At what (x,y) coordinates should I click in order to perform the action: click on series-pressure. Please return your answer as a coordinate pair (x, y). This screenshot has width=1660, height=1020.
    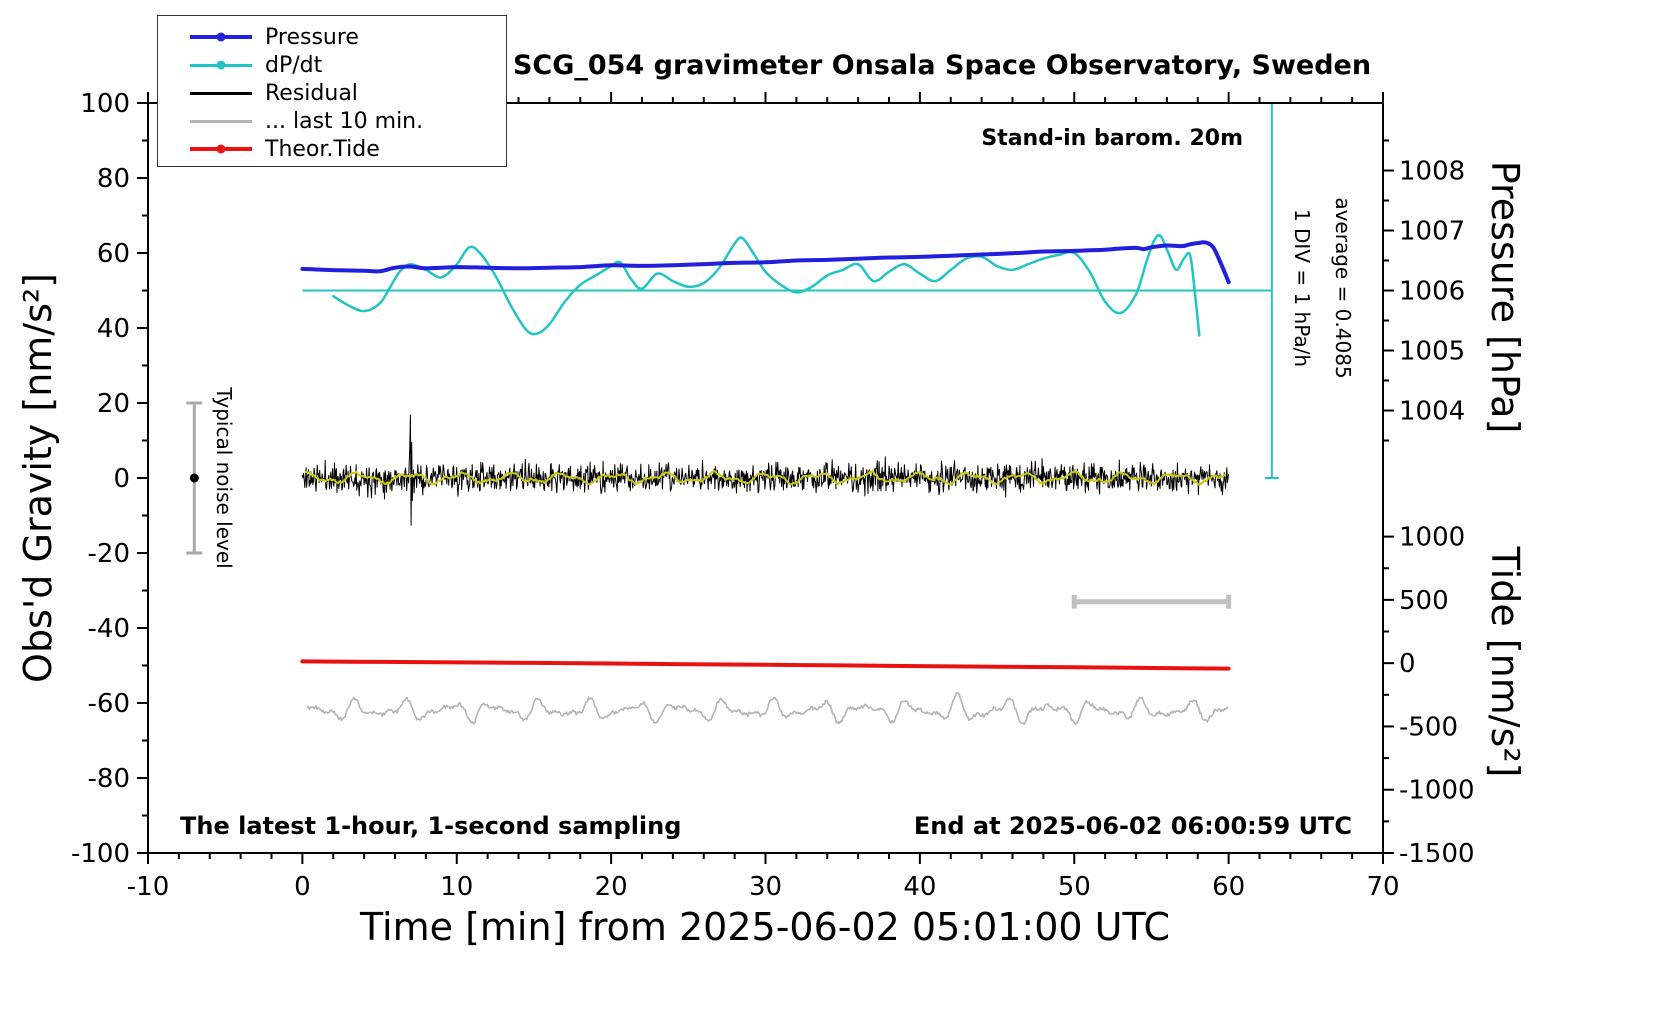
    Looking at the image, I should click on (765, 262).